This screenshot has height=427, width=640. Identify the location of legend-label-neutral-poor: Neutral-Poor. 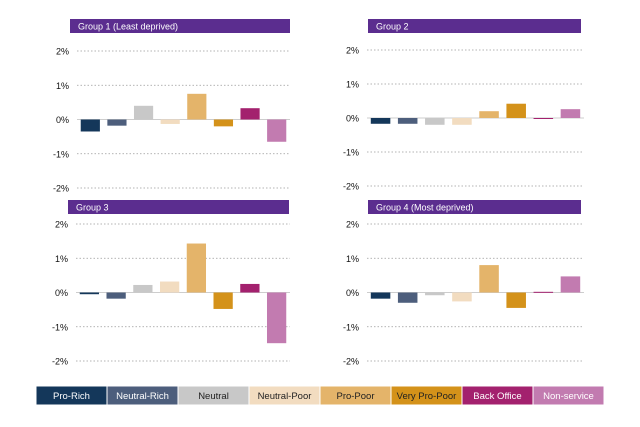
(285, 396).